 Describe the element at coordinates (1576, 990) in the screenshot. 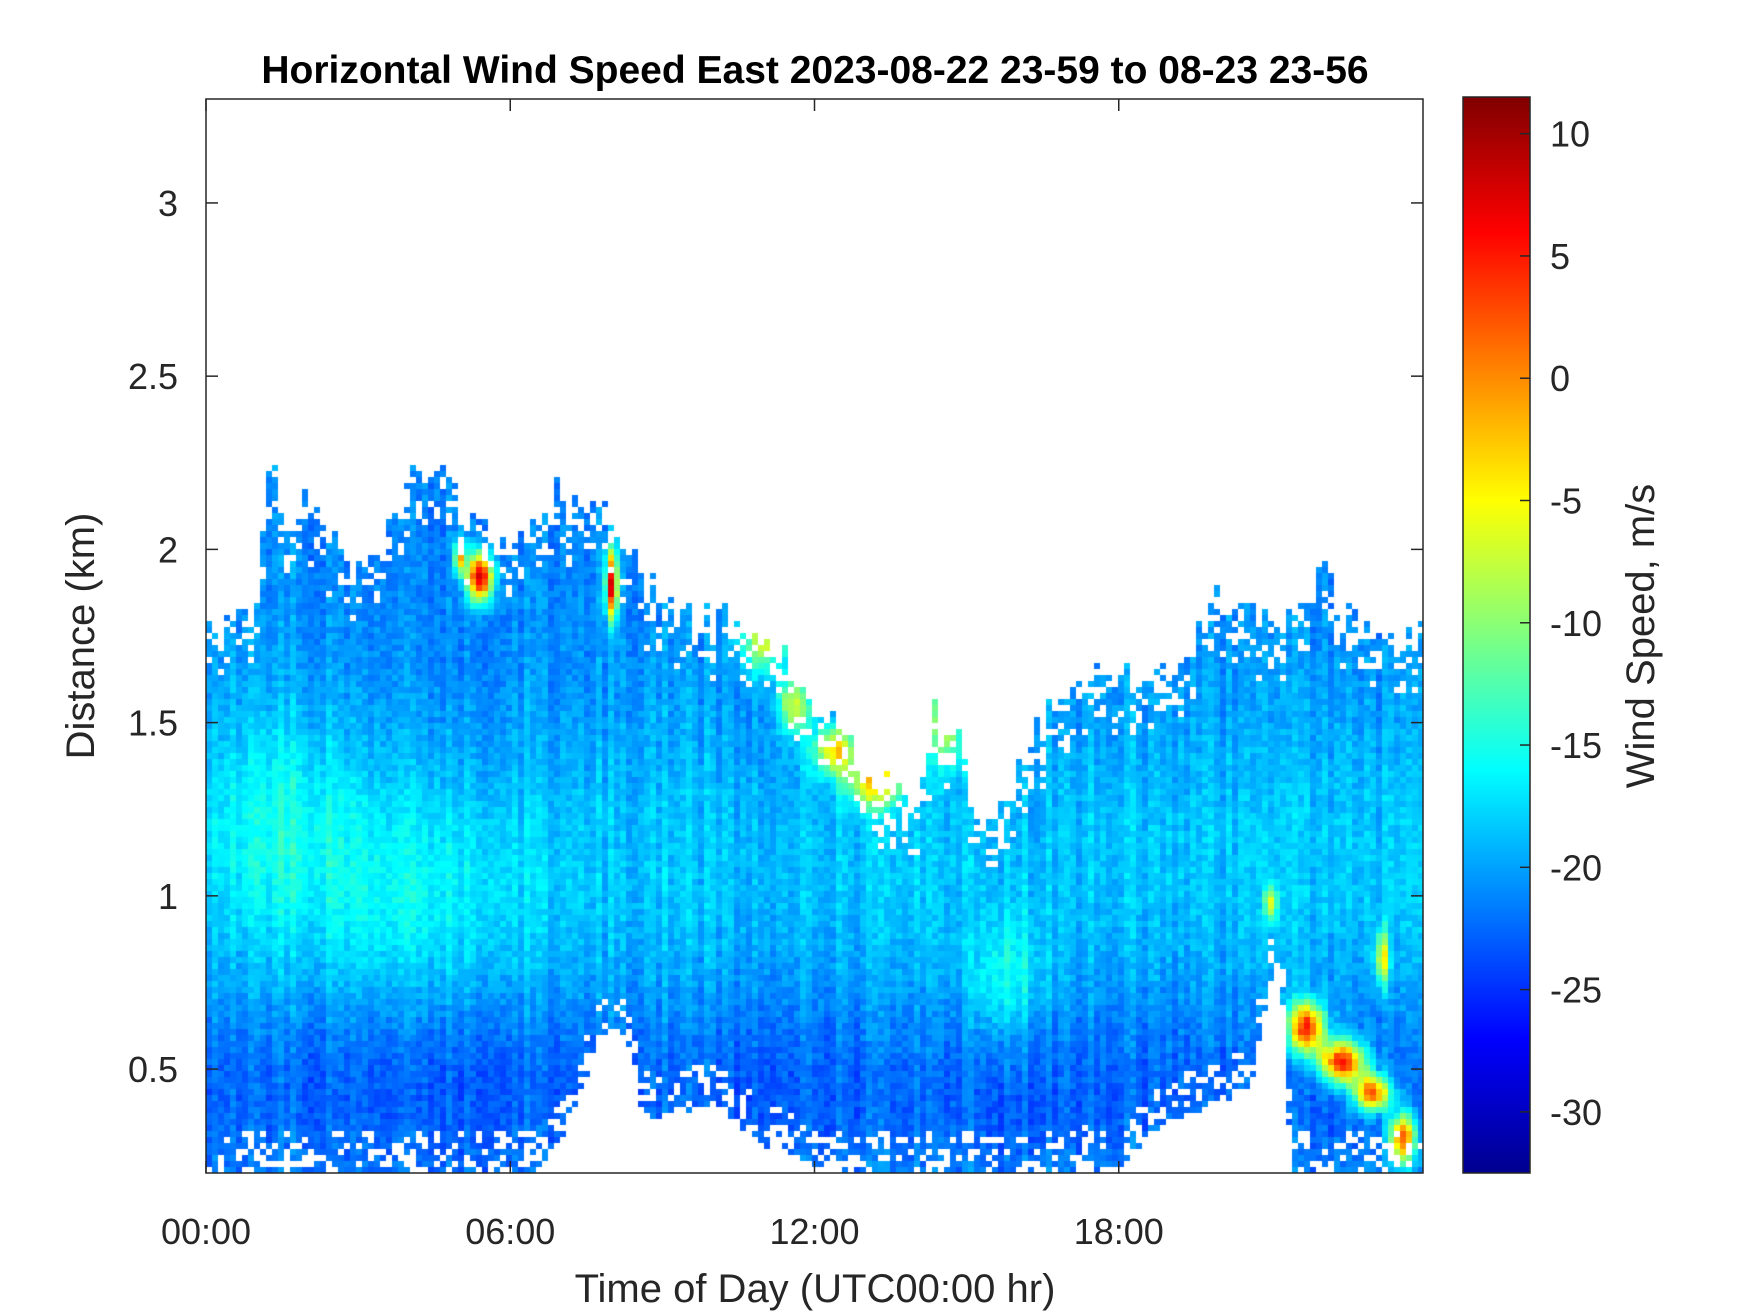

I see `colorbar-tick-label: -25` at that location.